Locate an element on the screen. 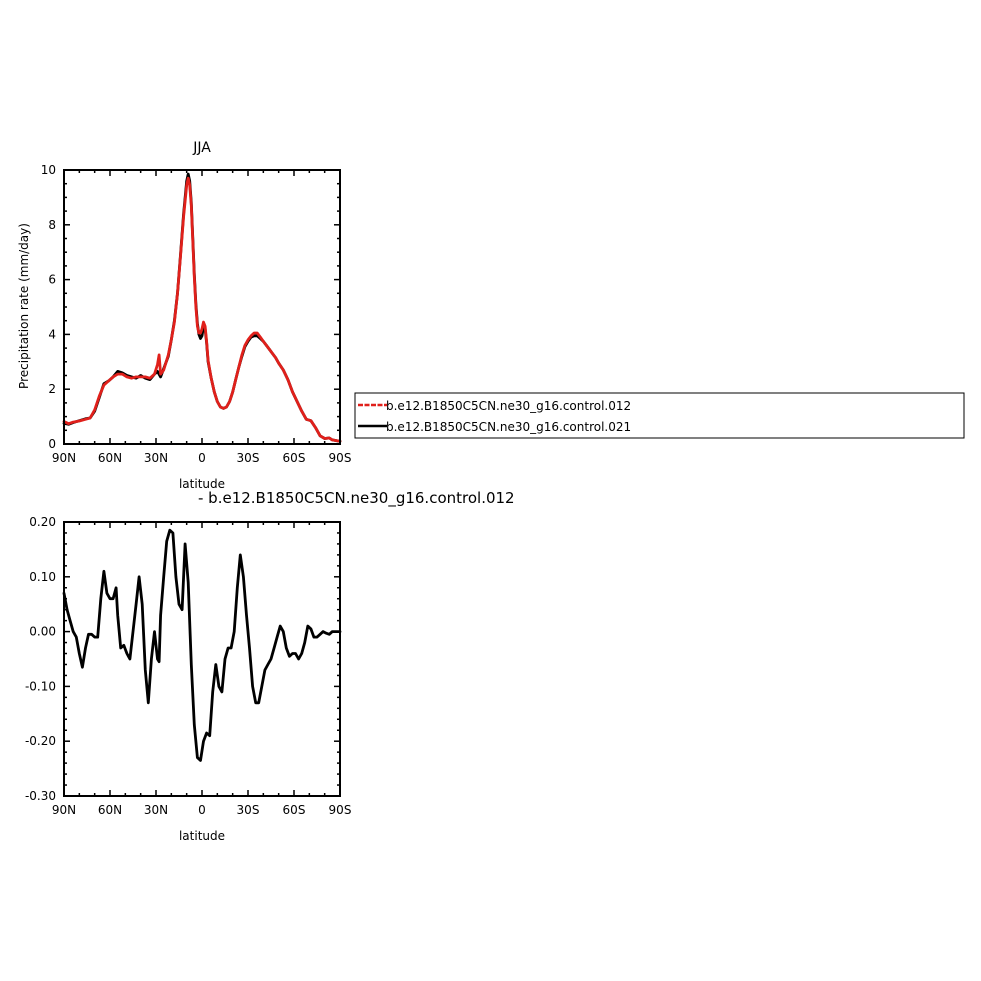 This screenshot has height=981, width=981. x-axis-label-bottom: latitude is located at coordinates (202, 836).